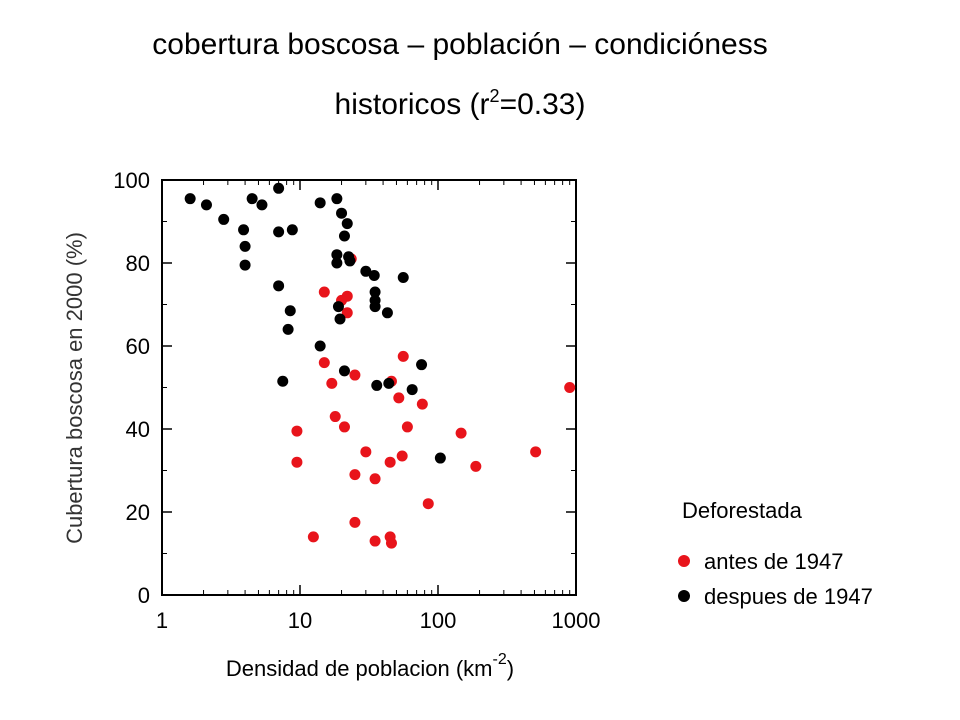 This screenshot has height=720, width=960. Describe the element at coordinates (144, 595) in the screenshot. I see `y-tick-label: 0` at that location.